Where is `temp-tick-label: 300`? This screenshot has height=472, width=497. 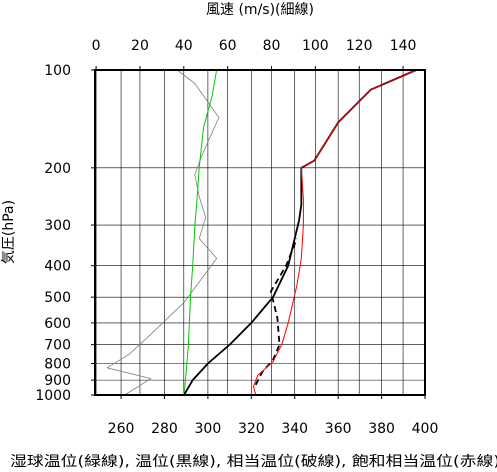 temp-tick-label: 300 is located at coordinates (208, 429).